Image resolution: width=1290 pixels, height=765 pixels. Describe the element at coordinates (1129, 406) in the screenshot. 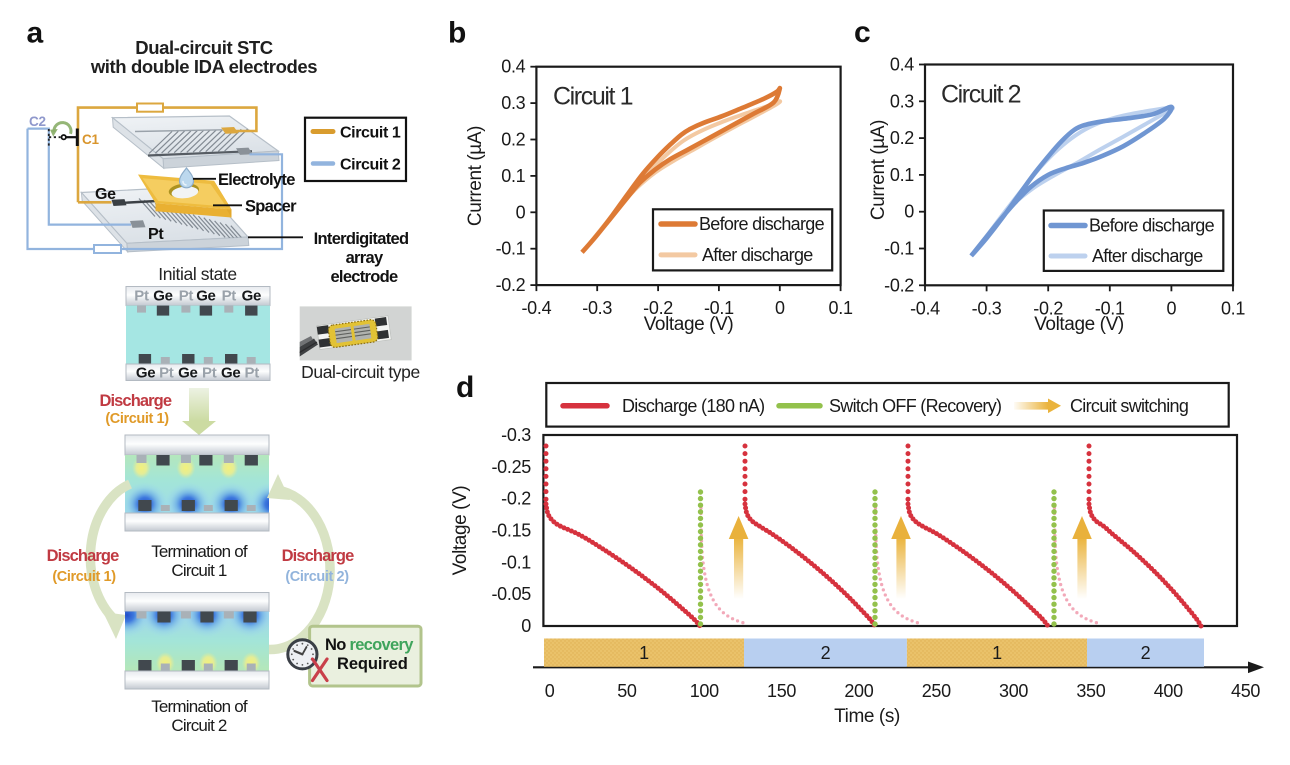

I see `svg-text: Circuit switching` at that location.